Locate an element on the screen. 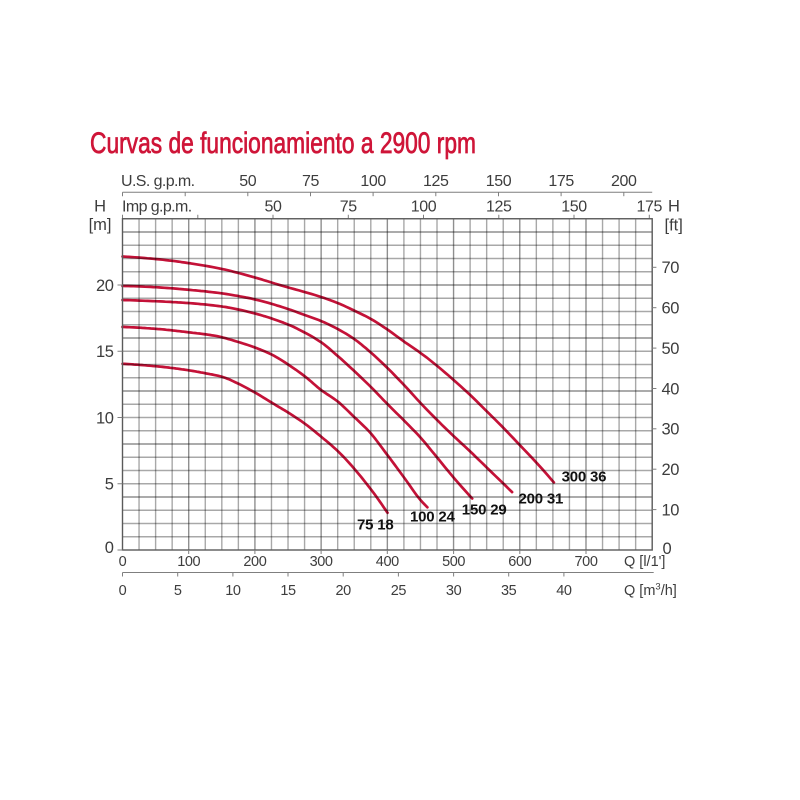 The height and width of the screenshot is (800, 800). svg-text: 500 is located at coordinates (453, 562).